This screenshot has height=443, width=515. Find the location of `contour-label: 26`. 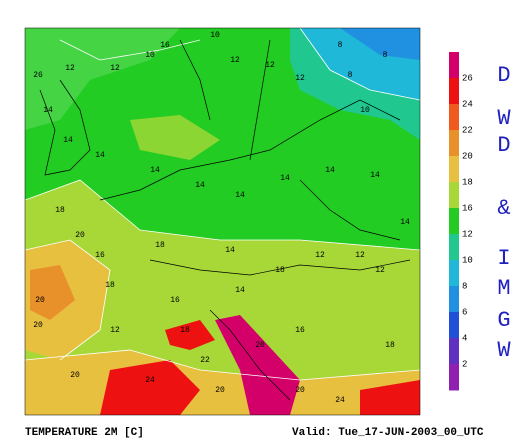

contour-label: 26 is located at coordinates (38, 75).